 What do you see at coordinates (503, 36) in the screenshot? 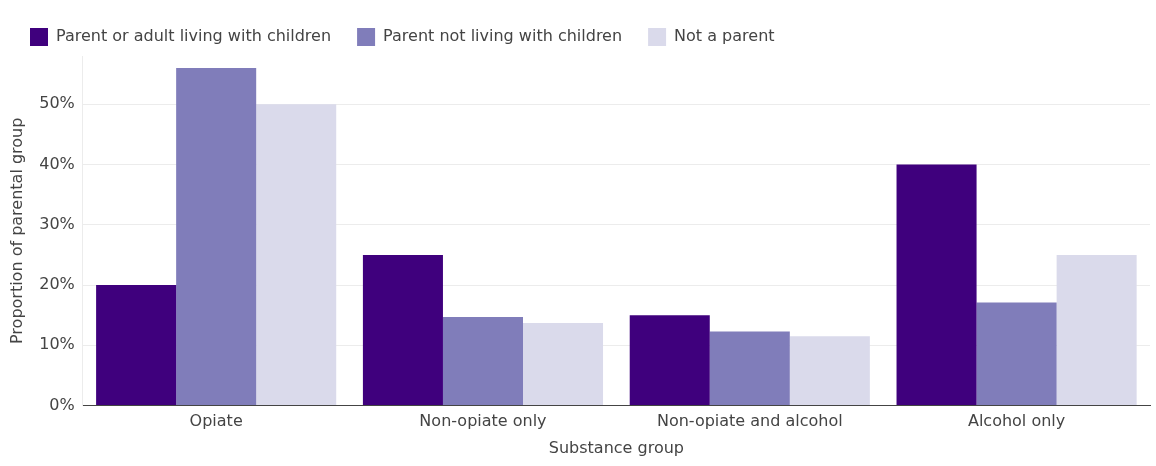
I see `legend-label: Parent not living with children` at bounding box center [503, 36].